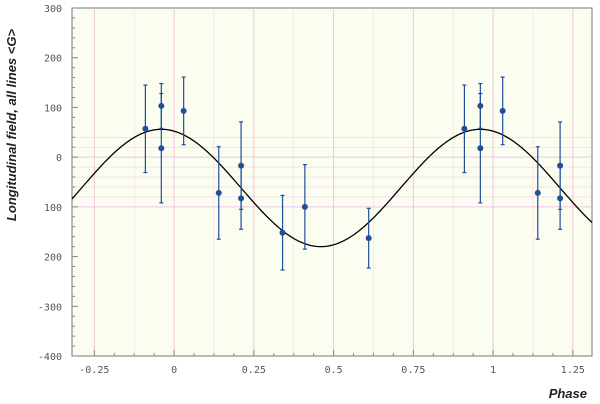 Image resolution: width=600 pixels, height=404 pixels. Describe the element at coordinates (568, 393) in the screenshot. I see `x-axis-title: Phase` at that location.